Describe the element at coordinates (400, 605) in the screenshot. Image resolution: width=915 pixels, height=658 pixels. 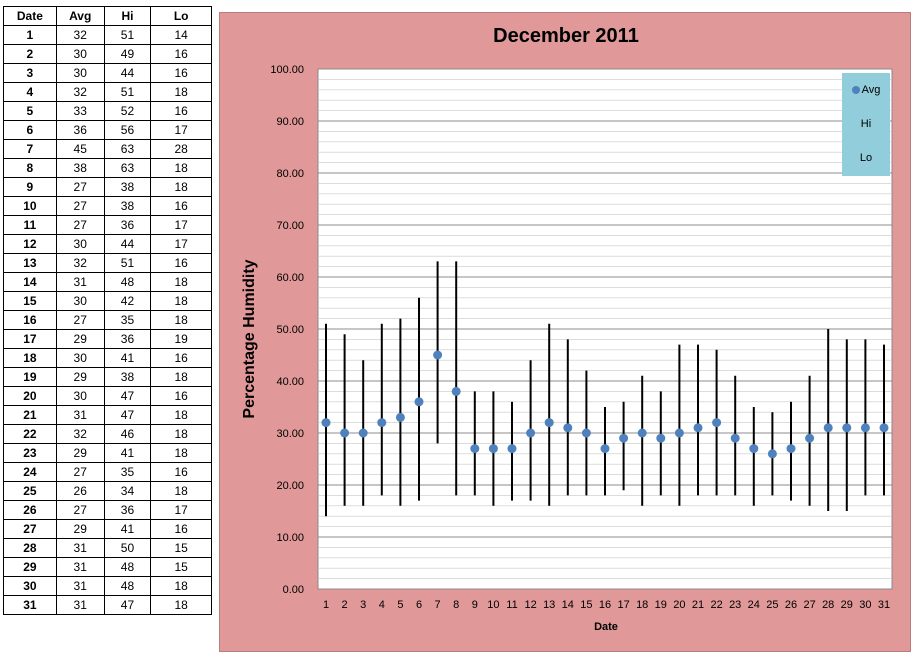
I see `x-tick-label: 5` at that location.